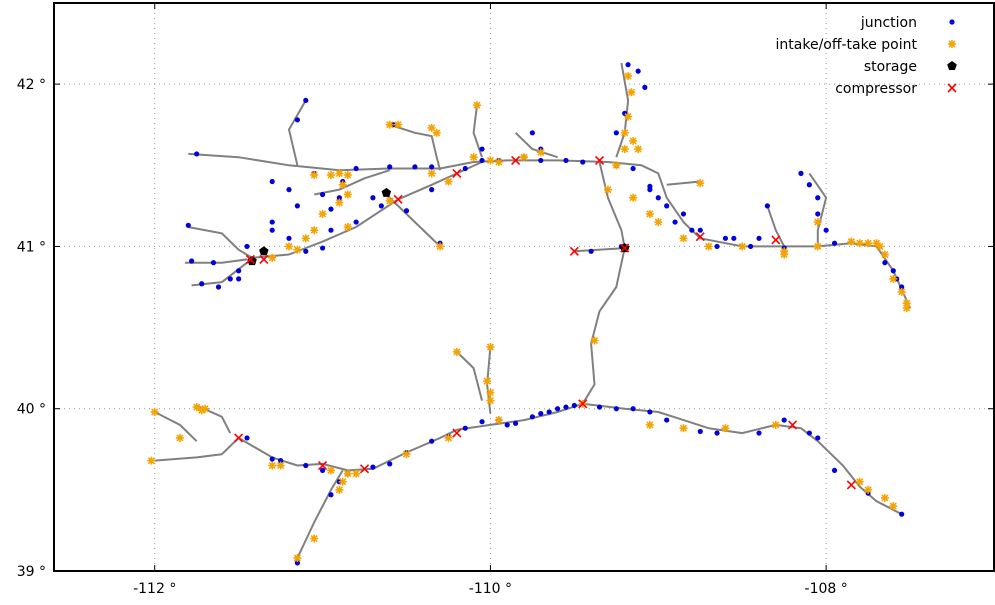  Describe the element at coordinates (154, 589) in the screenshot. I see `x-tick-label: -112 °` at that location.